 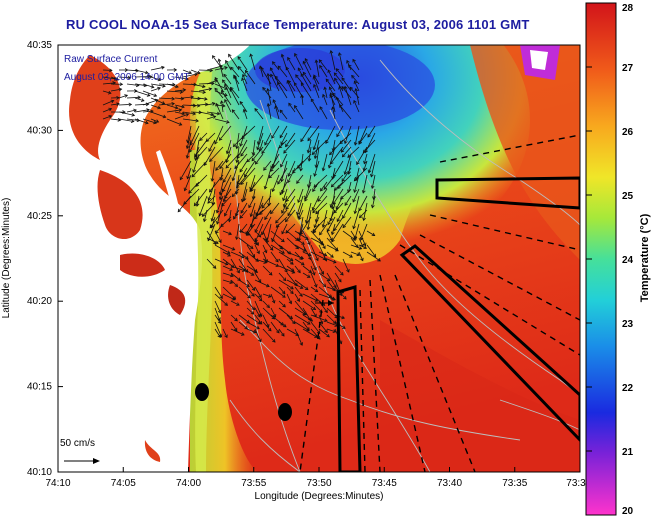 What do you see at coordinates (384, 483) in the screenshot?
I see `x-tick-label: 73:45` at bounding box center [384, 483].